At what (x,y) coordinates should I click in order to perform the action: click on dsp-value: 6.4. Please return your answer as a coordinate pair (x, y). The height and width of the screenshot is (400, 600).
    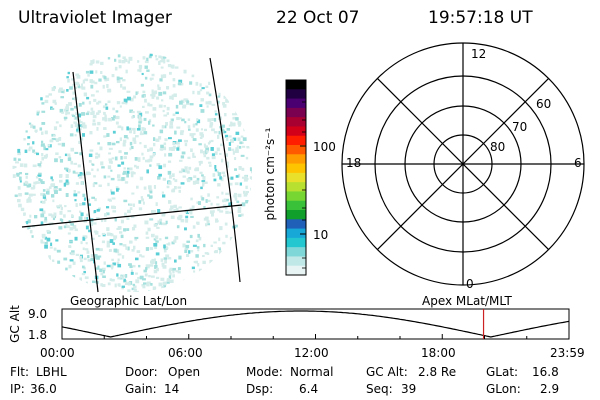
    Looking at the image, I should click on (309, 389).